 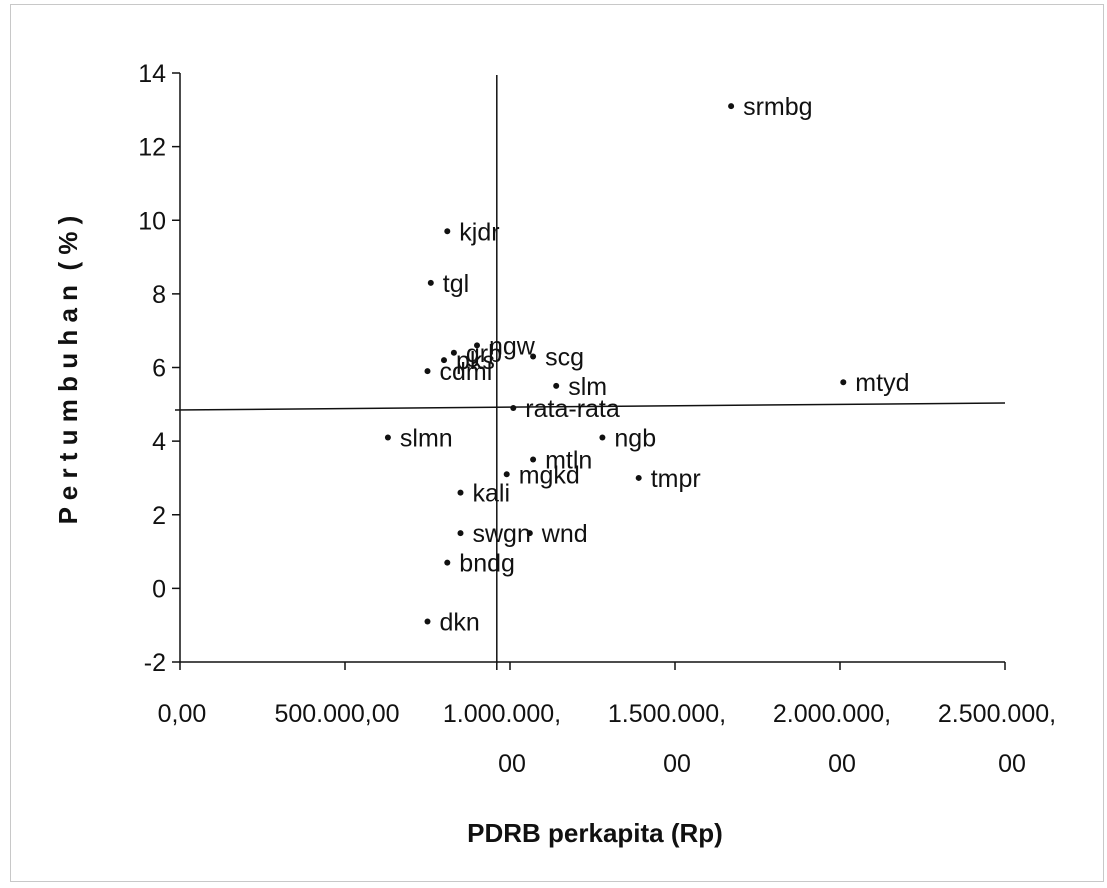 I want to click on x-axis-title: PDRB perkapita (Rp), so click(x=595, y=833).